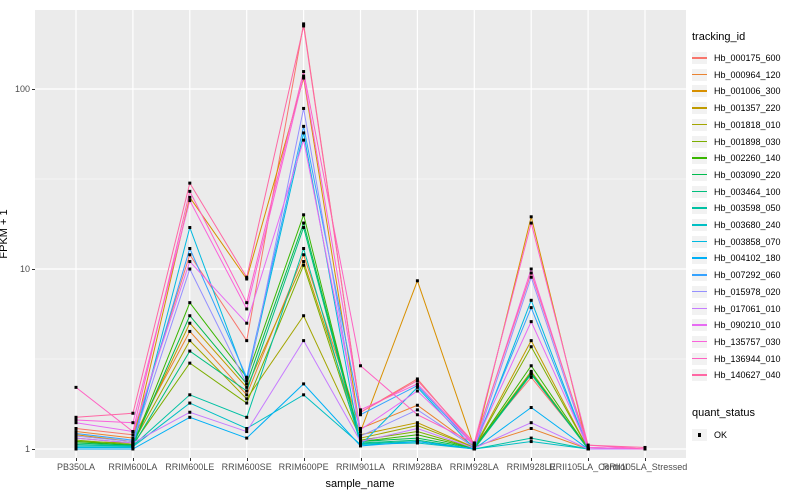  Describe the element at coordinates (747, 225) in the screenshot. I see `legend-item-label: Hb_003680_240` at that location.